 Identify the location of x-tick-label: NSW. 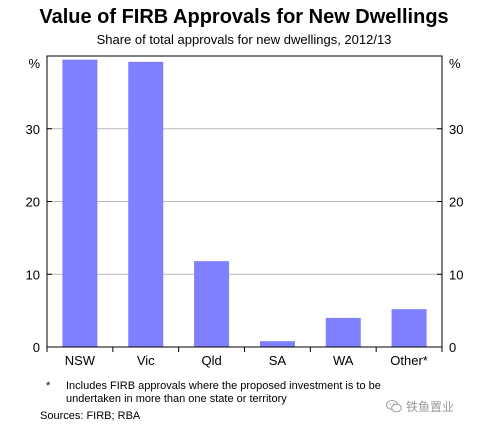
(80, 360).